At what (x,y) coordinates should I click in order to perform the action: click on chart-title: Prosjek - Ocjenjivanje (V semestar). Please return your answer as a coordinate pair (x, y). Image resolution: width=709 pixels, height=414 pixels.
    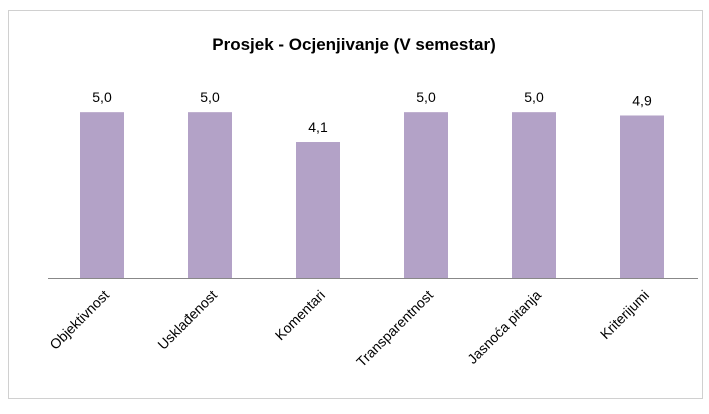
    Looking at the image, I should click on (353, 44).